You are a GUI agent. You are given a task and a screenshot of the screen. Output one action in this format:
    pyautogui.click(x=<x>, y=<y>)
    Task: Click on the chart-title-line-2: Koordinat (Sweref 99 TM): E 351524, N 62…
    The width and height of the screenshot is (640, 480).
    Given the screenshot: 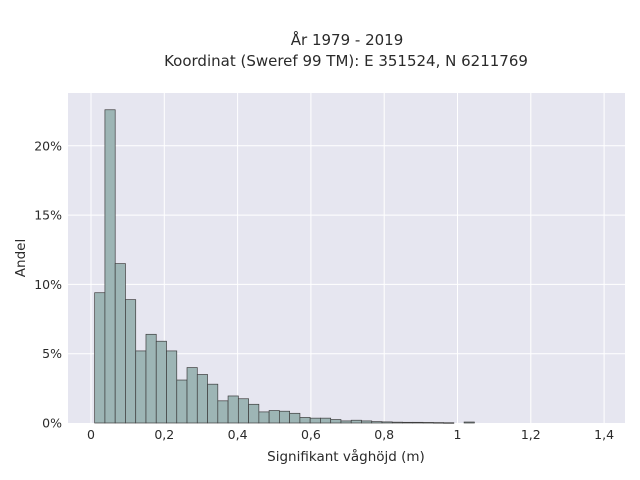 What is the action you would take?
    pyautogui.click(x=346, y=61)
    